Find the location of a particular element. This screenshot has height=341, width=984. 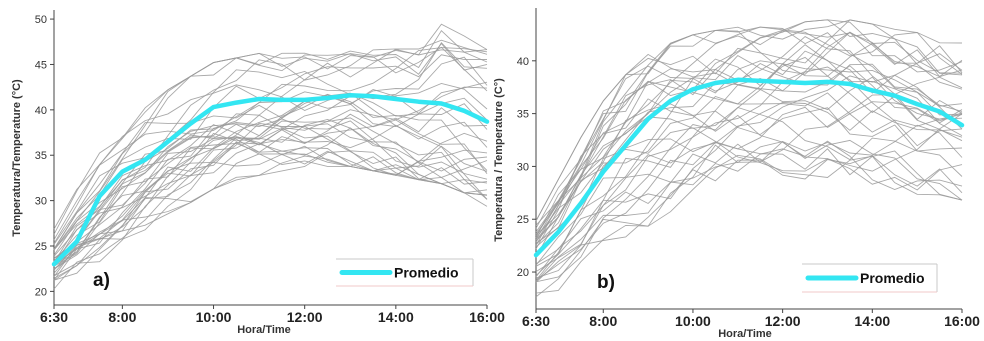

panel-label: b) is located at coordinates (606, 282).